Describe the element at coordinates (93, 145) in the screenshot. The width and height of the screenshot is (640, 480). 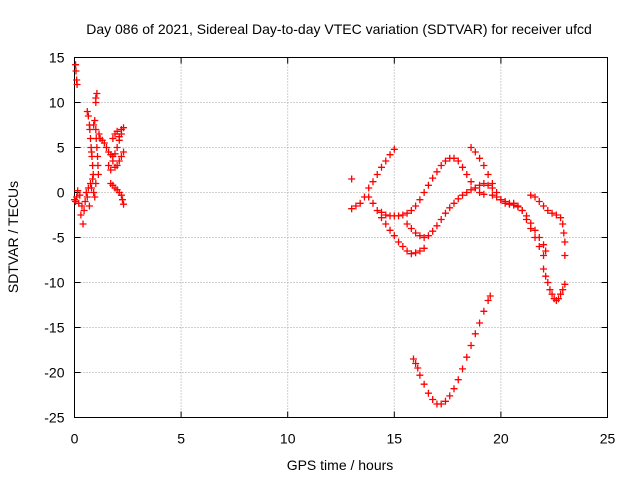
I see `series-early-cluster` at that location.